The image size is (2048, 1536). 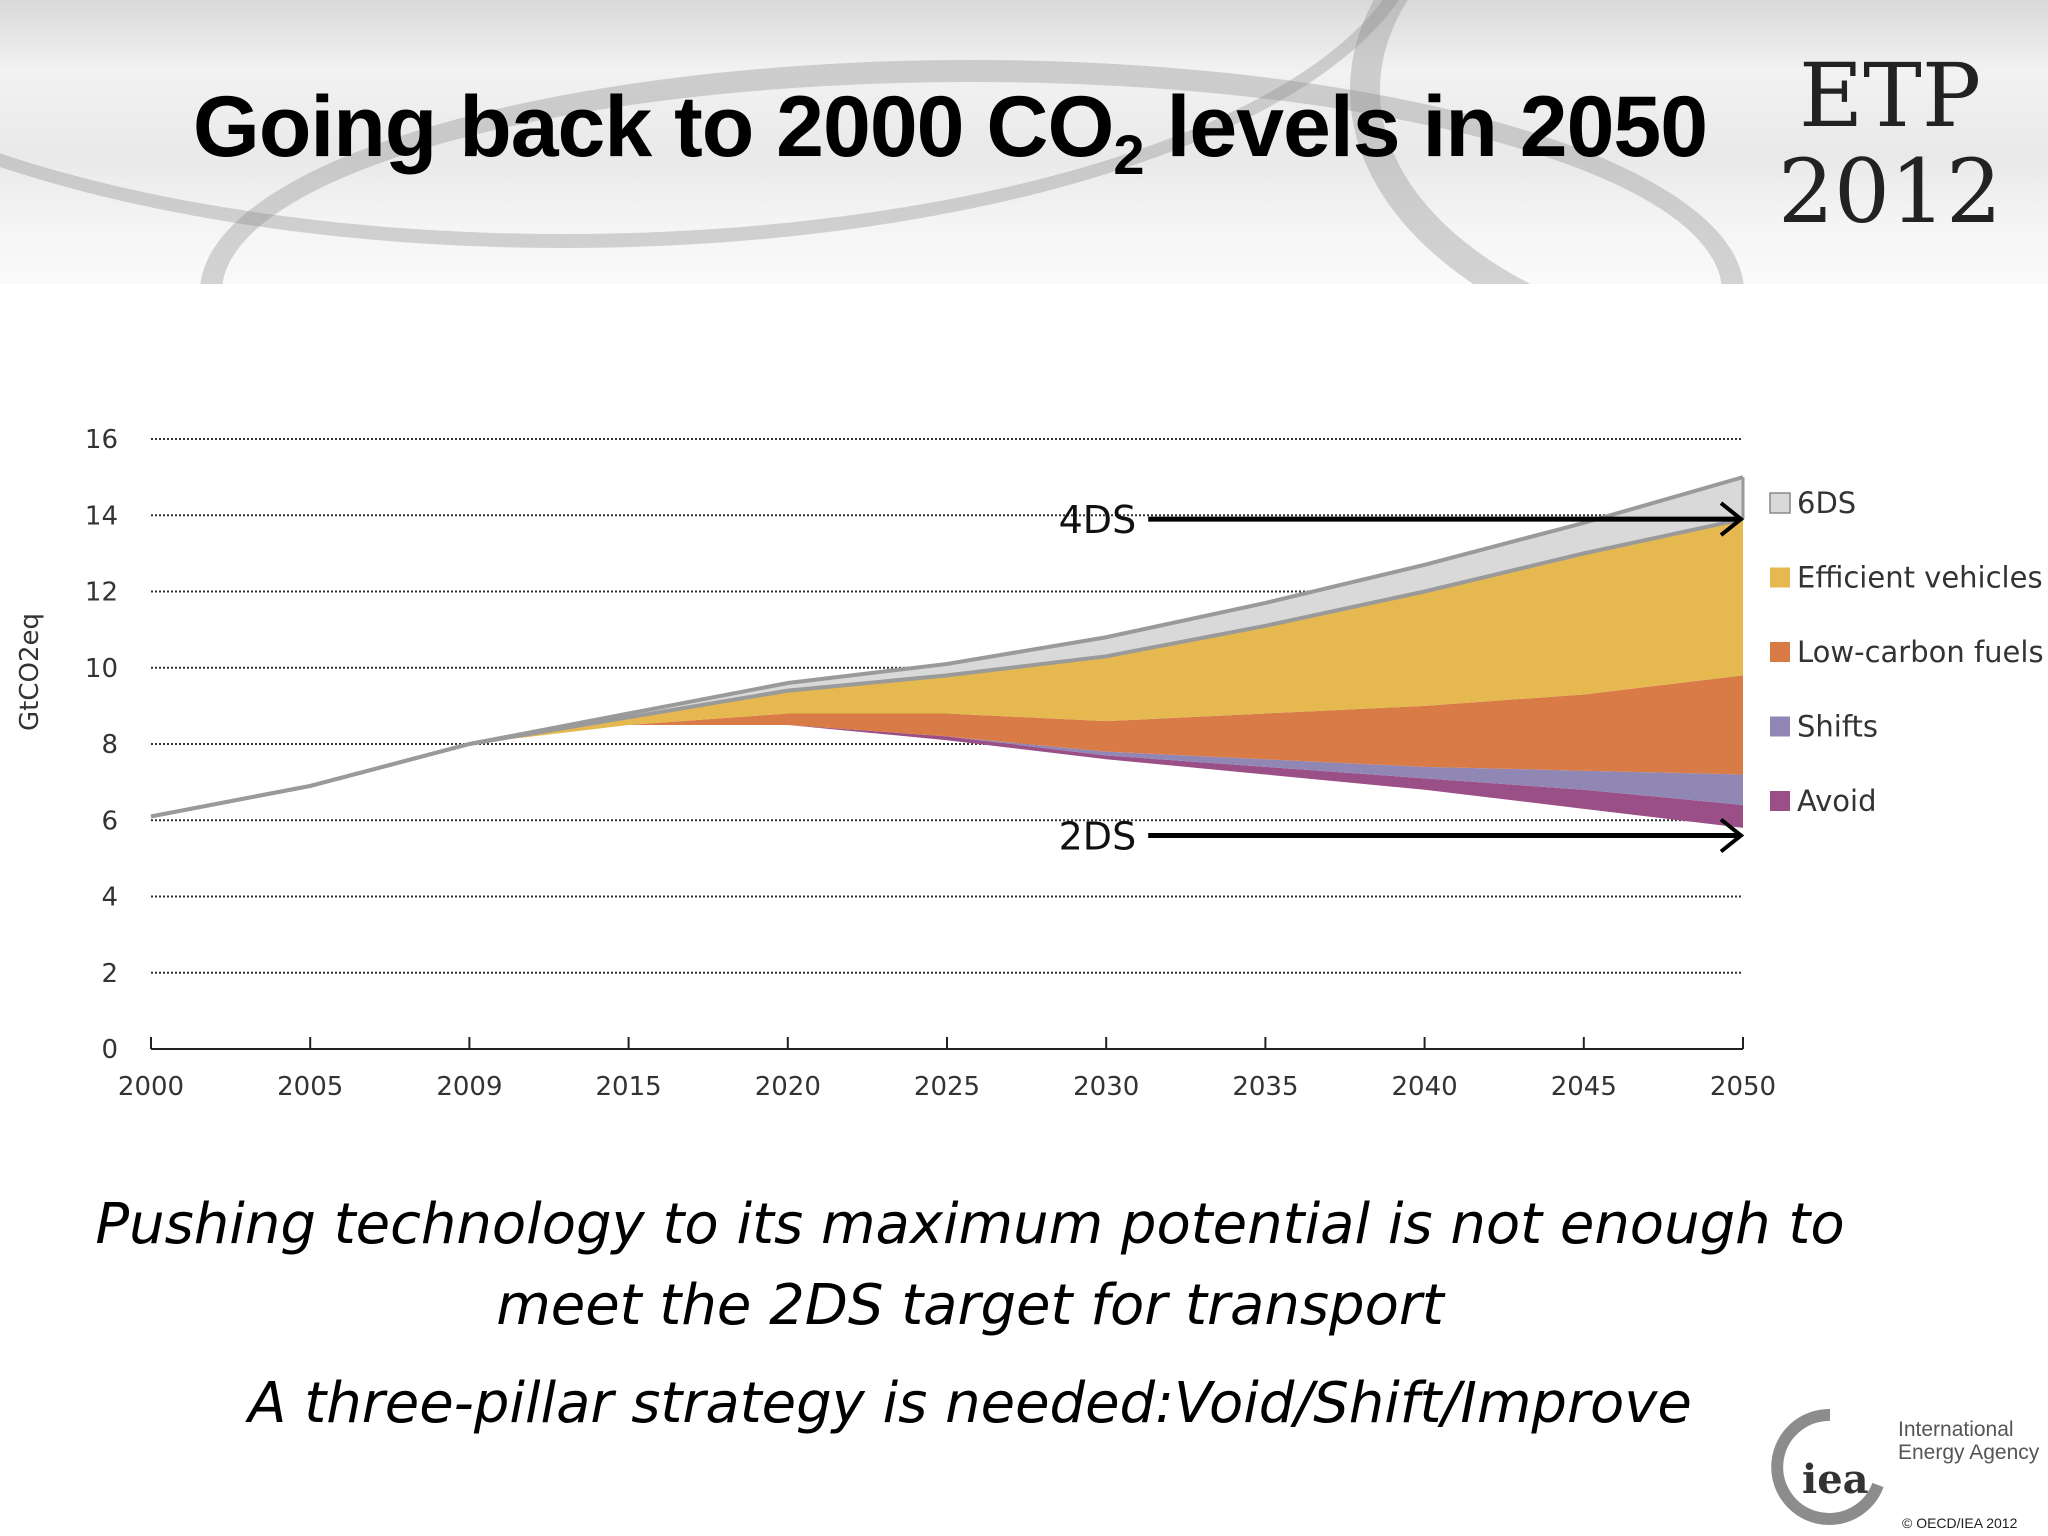 What do you see at coordinates (1920, 578) in the screenshot?
I see `legend-label-efficient-vehicles: Efficient vehicles` at bounding box center [1920, 578].